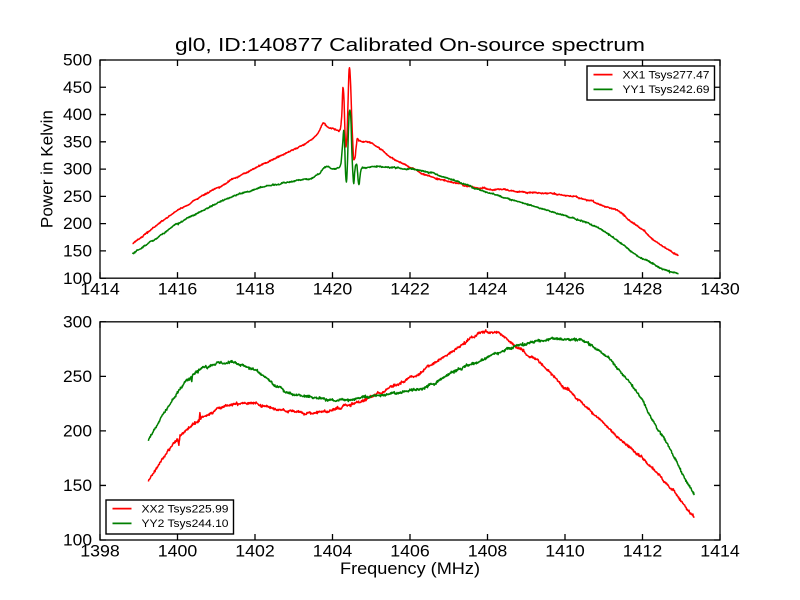 This screenshot has height=600, width=800. What do you see at coordinates (255, 551) in the screenshot?
I see `svg-text: 1402` at bounding box center [255, 551].